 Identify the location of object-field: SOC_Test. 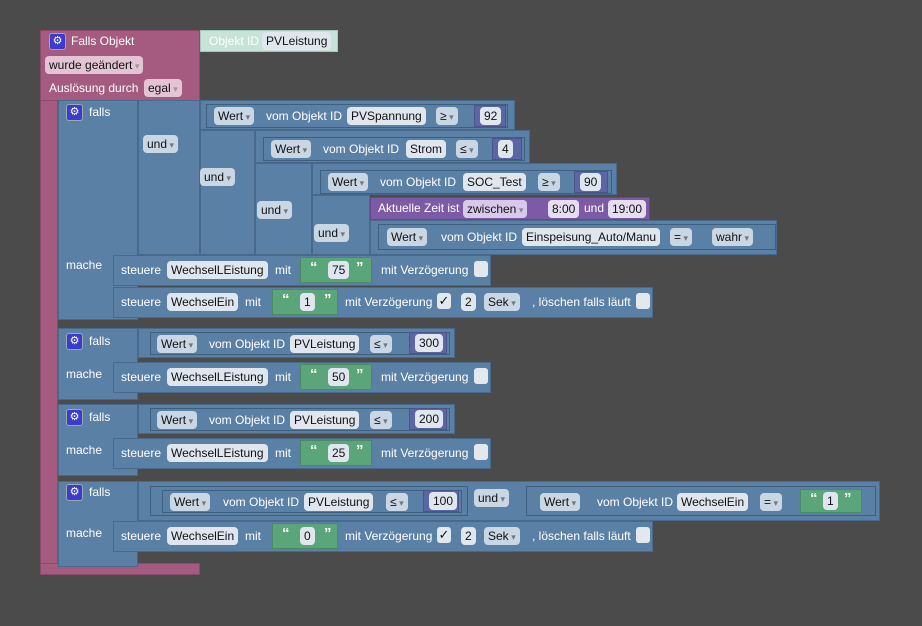
(494, 182).